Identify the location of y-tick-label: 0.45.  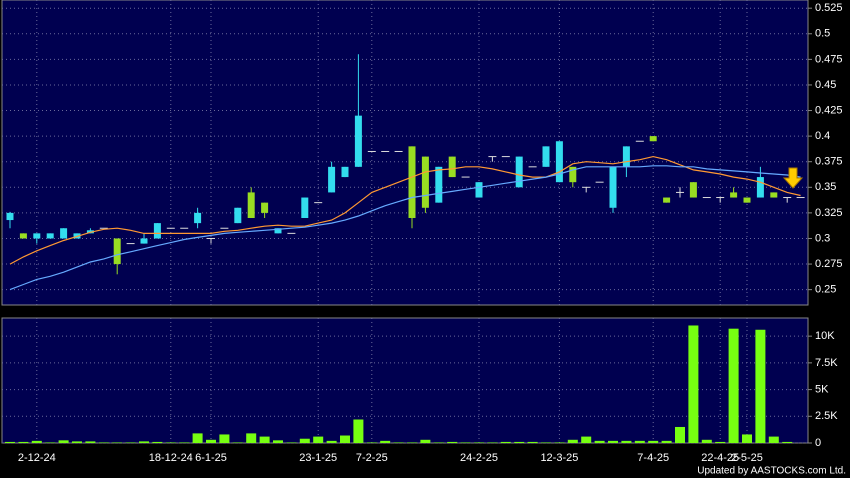
(825, 85).